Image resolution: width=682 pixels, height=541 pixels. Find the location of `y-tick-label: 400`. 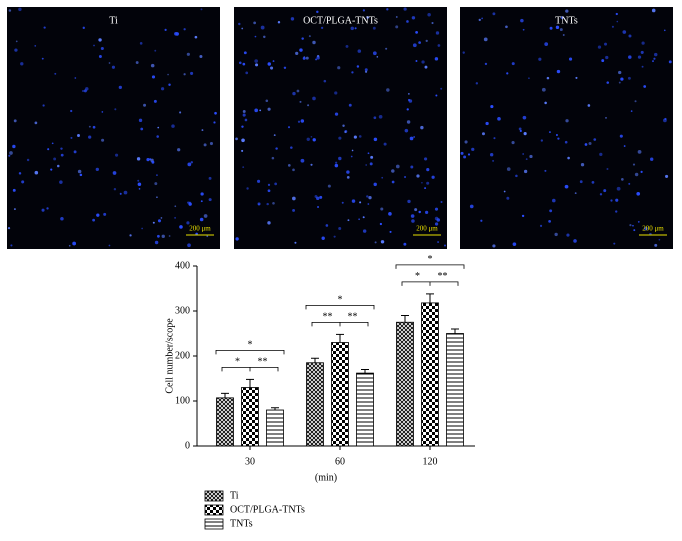

y-tick-label: 400 is located at coordinates (182, 265).